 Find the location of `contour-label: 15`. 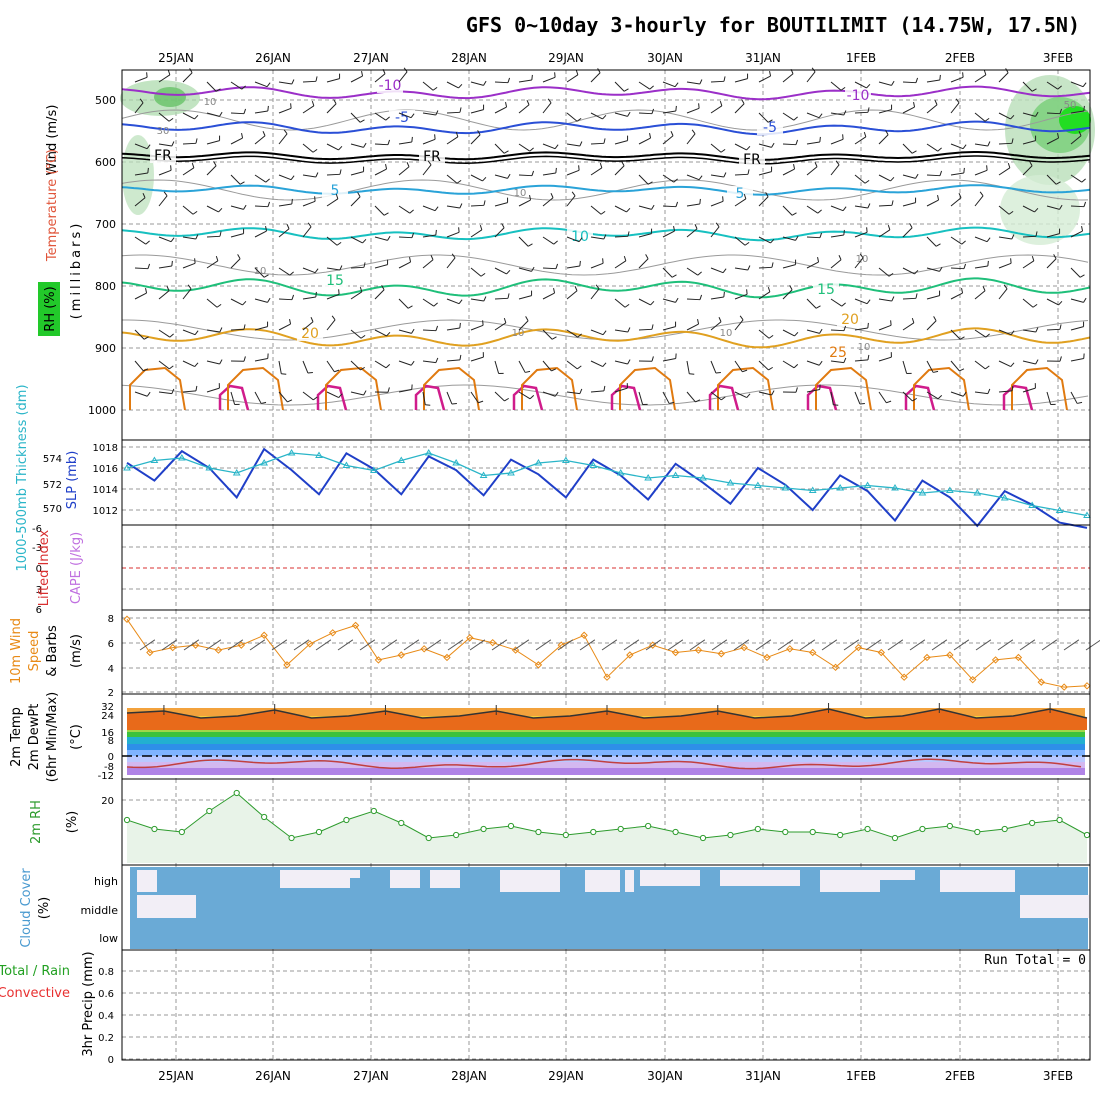

contour-label: 15 is located at coordinates (826, 290).